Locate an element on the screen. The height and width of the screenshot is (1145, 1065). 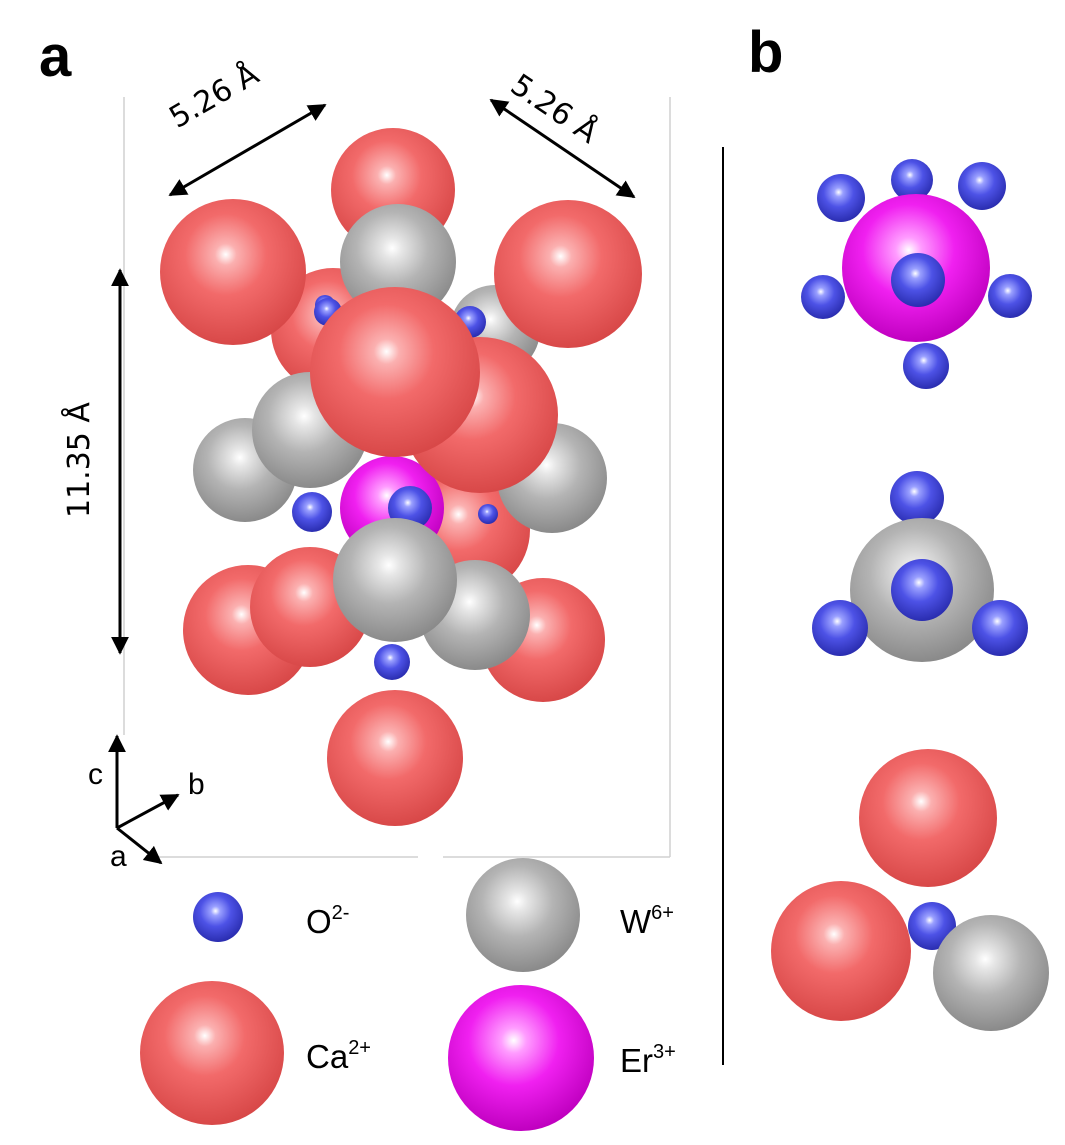
legend-calcium-sphere is located at coordinates (212, 1053).